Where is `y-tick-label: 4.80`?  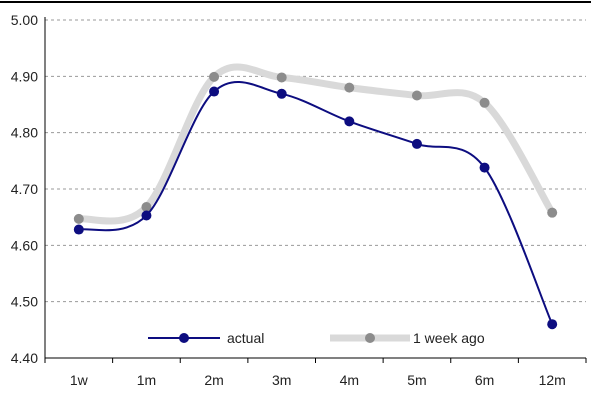 y-tick-label: 4.80 is located at coordinates (24, 133).